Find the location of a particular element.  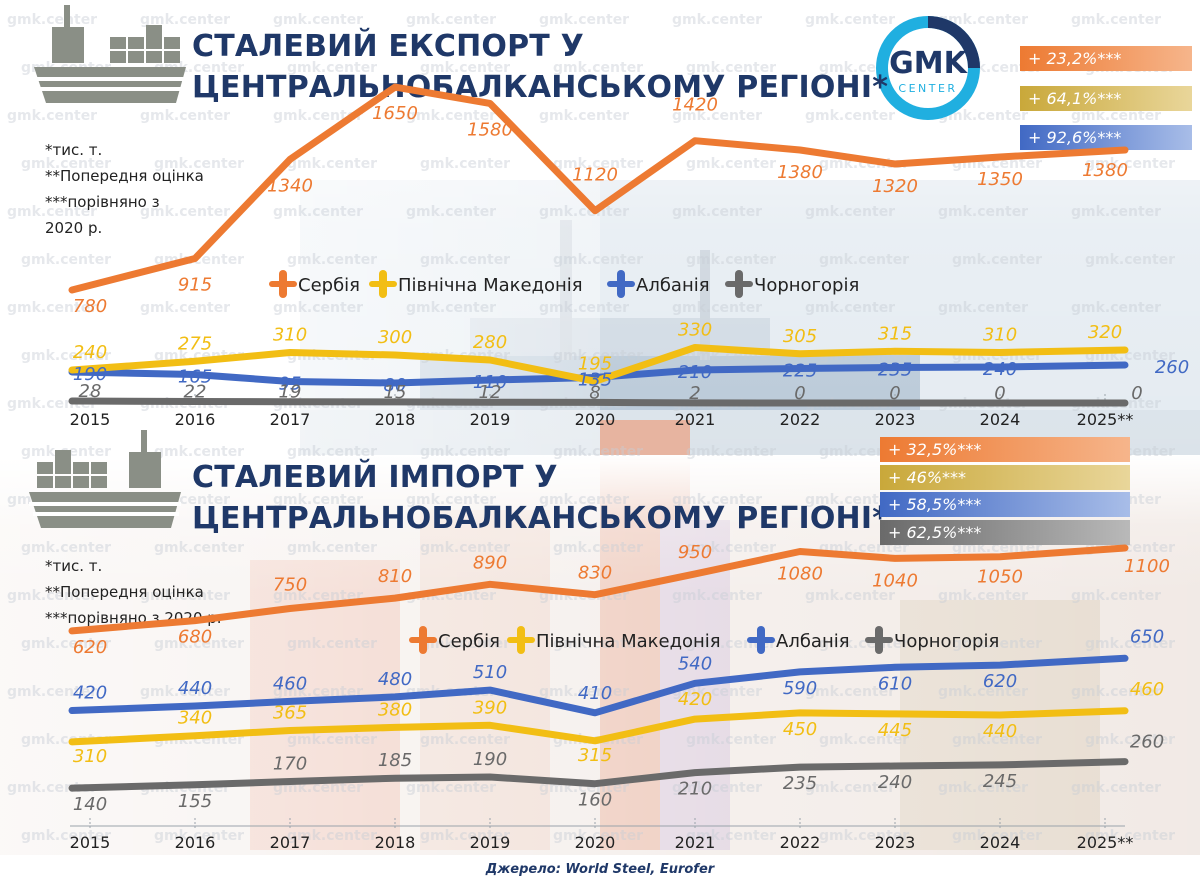

export-data-label-north-macedonia: 315 is located at coordinates (895, 333).